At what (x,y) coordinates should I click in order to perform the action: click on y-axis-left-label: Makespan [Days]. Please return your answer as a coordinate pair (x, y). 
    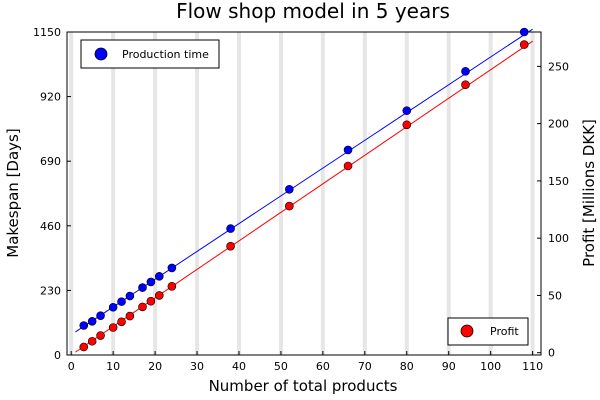
    Looking at the image, I should click on (13, 192).